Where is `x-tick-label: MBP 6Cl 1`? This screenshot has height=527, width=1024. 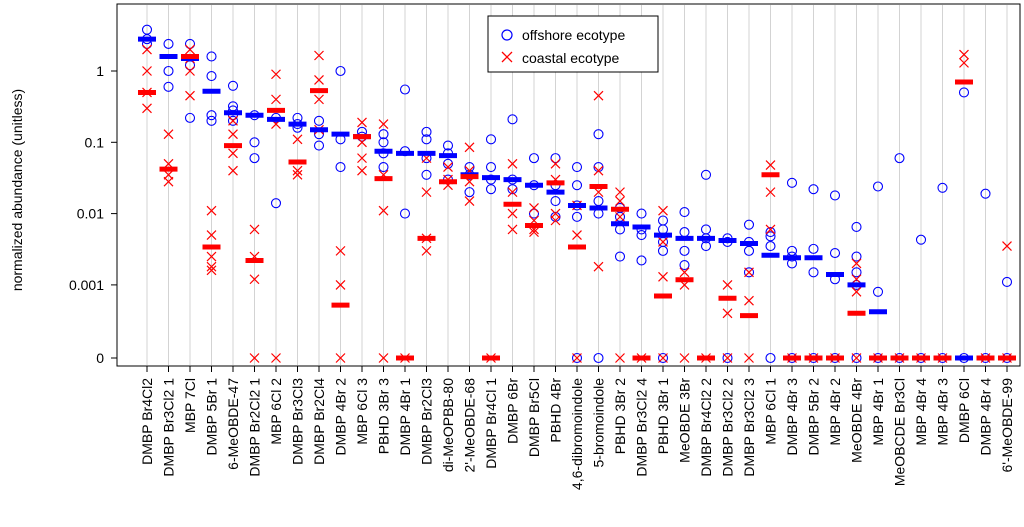
x-tick-label: MBP 6Cl 1 is located at coordinates (771, 411).